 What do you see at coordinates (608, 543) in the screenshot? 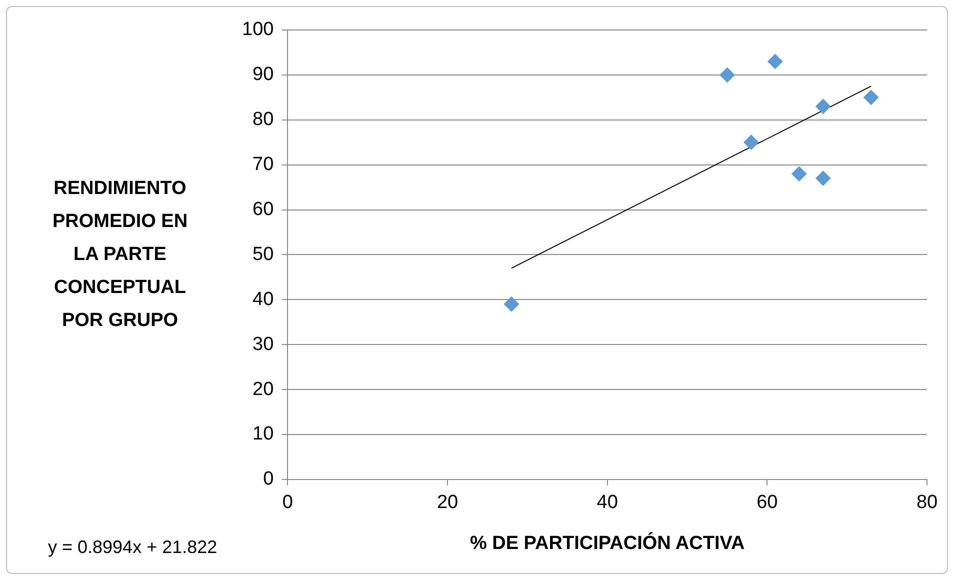
I see `x-axis-title: % DE PARTICIPACIÓN ACTIVA` at bounding box center [608, 543].